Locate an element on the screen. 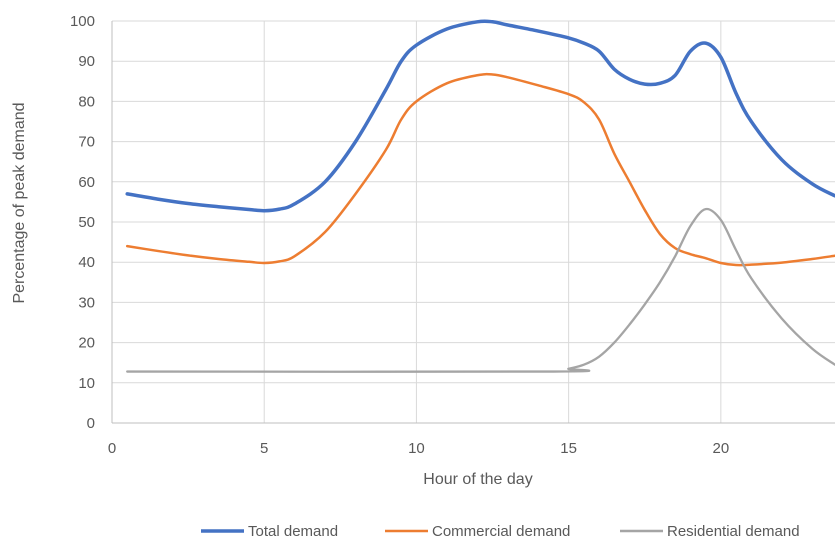 This screenshot has width=835, height=537. x-axis-title: Hour of the day is located at coordinates (477, 479).